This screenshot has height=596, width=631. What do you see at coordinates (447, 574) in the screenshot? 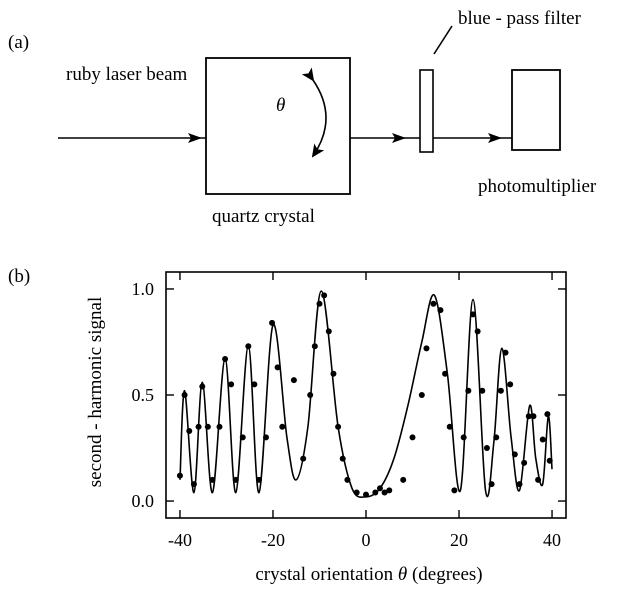
I see `x-axis-title-suffix: (degrees)` at bounding box center [447, 574].